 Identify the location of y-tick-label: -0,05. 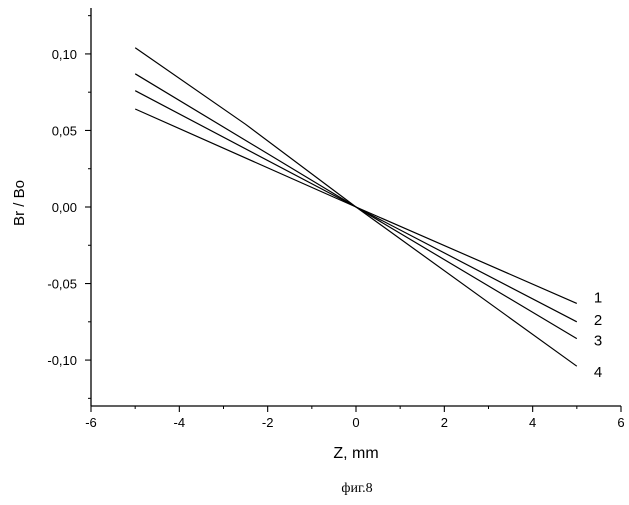
(62, 284).